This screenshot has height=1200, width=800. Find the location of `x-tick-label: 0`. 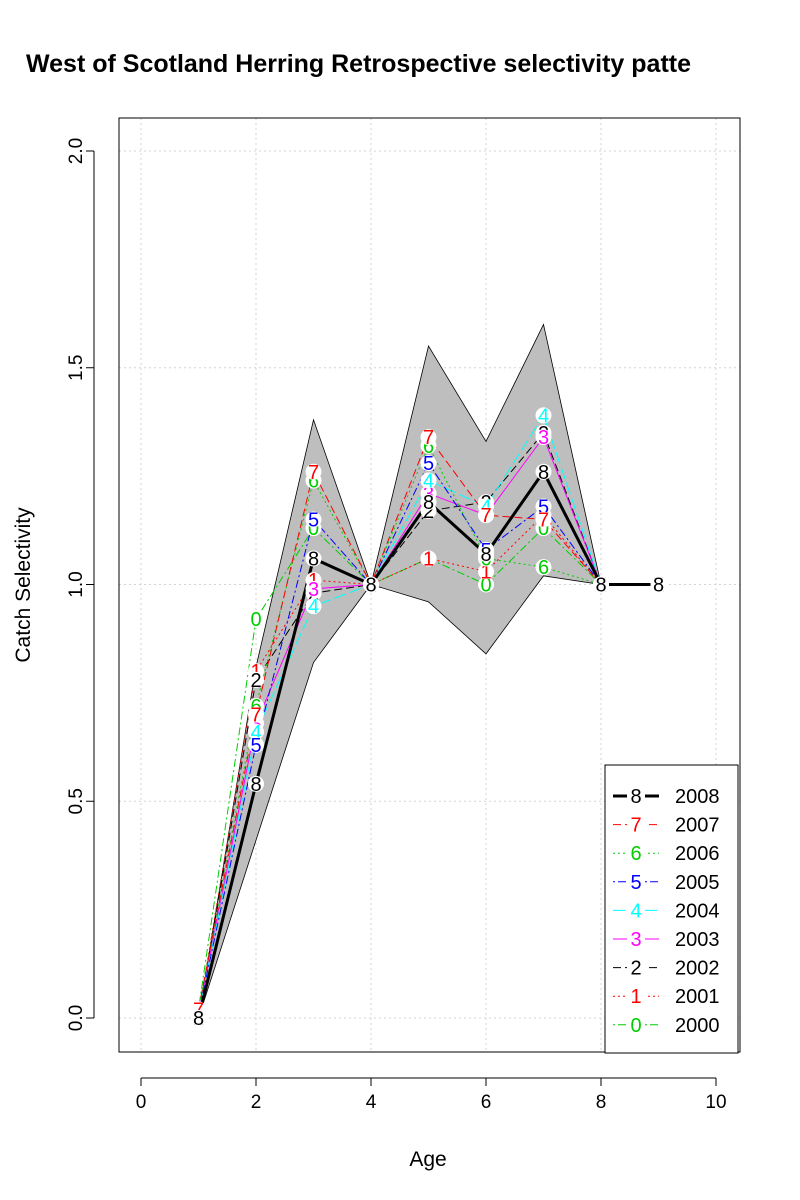

x-tick-label: 0 is located at coordinates (141, 1102).